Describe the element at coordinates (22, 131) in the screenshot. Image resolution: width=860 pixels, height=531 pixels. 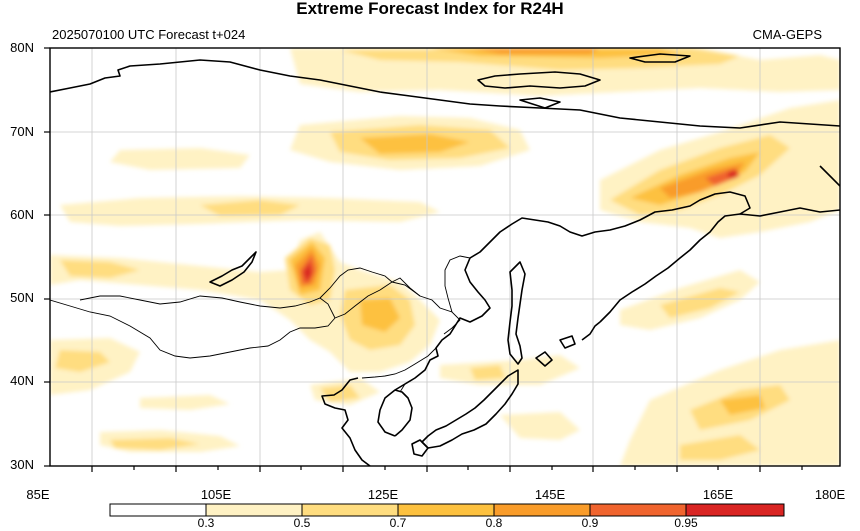
I see `y-tick-label-70n: 70N` at that location.